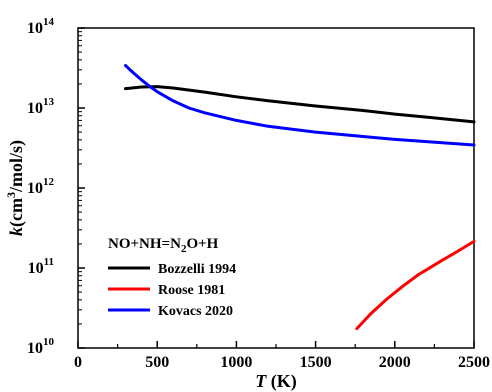 Image resolution: width=492 pixels, height=392 pixels. I want to click on series-line-bozzelli-1994, so click(300, 104).